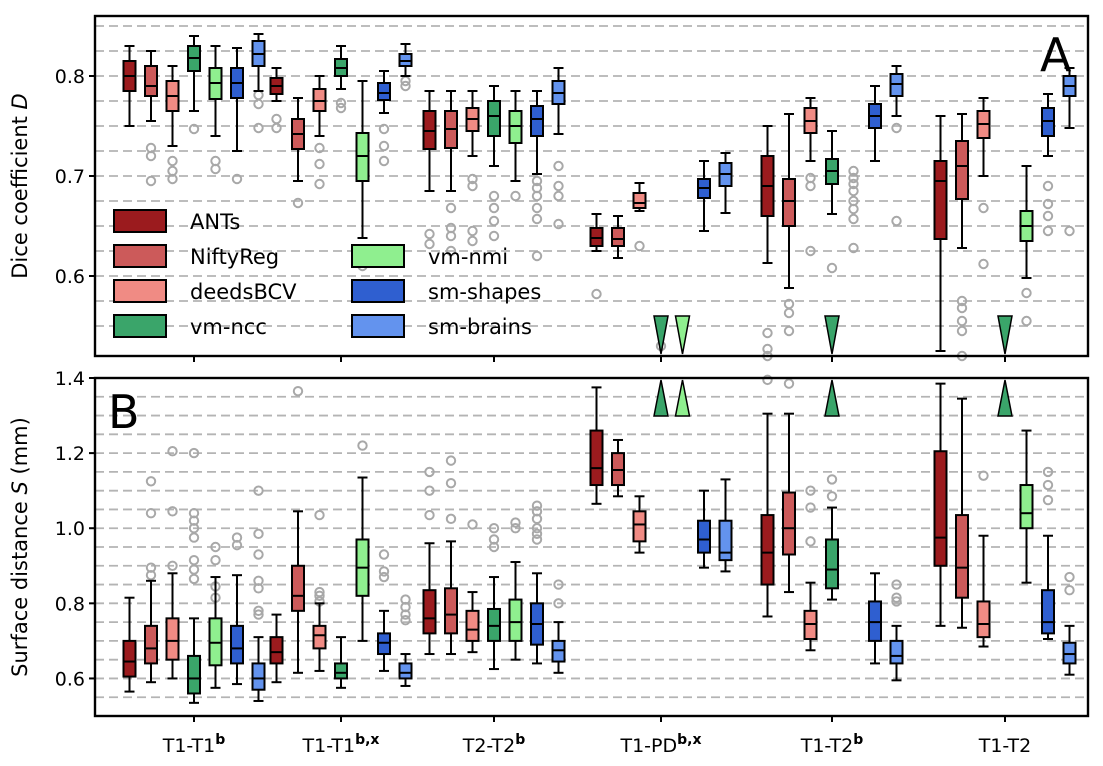 The width and height of the screenshot is (1103, 766). What do you see at coordinates (194, 674) in the screenshot?
I see `box-vm-ncc` at bounding box center [194, 674].